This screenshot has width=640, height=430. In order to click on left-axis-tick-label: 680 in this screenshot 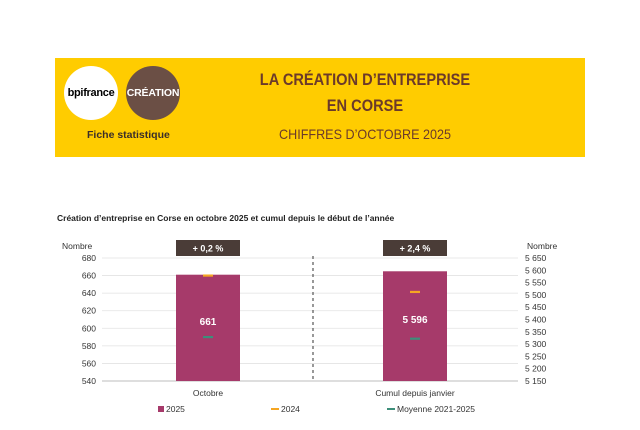, I will do `click(89, 258)`.